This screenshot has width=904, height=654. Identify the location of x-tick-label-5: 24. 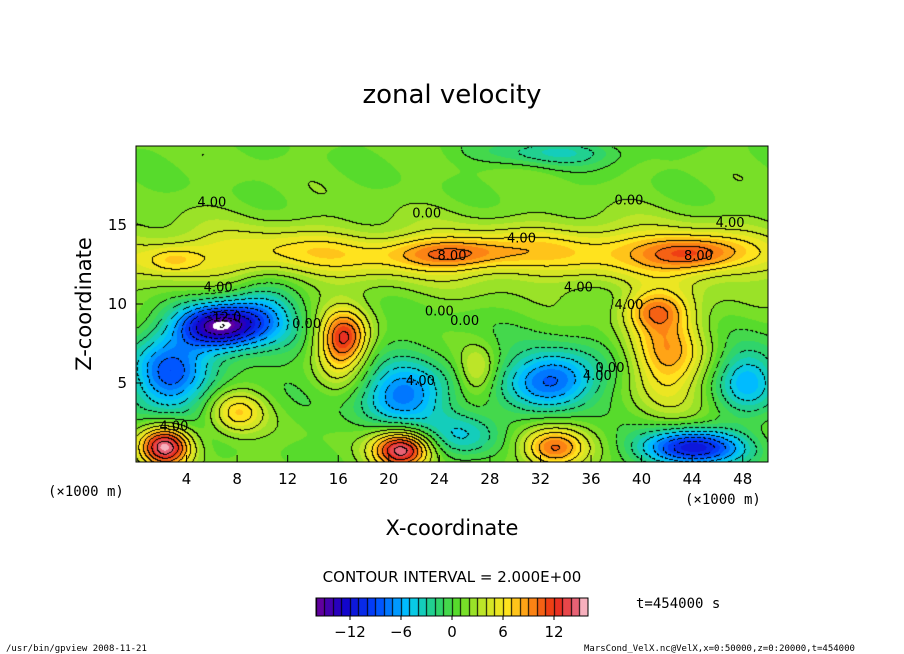
(439, 479).